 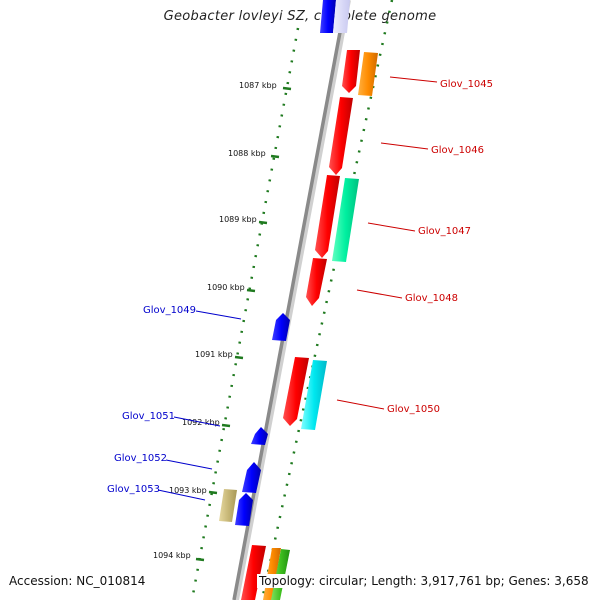 What do you see at coordinates (188, 490) in the screenshot?
I see `tick-label-1093: 1093 kbp` at bounding box center [188, 490].